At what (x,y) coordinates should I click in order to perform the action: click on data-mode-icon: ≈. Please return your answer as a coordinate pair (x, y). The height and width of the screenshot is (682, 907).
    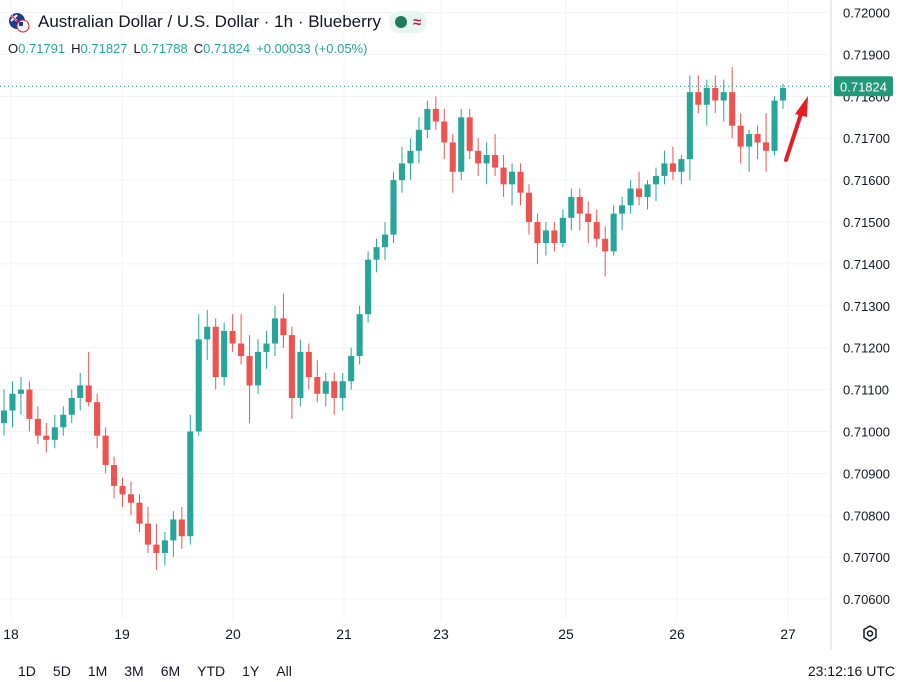
    Looking at the image, I should click on (417, 22).